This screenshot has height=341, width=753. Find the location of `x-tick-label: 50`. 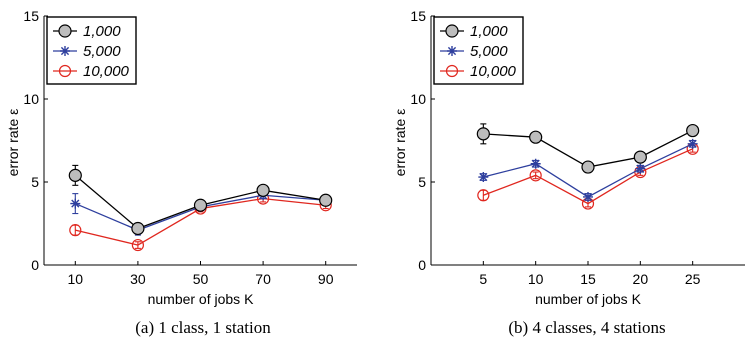

x-tick-label: 50 is located at coordinates (201, 279).